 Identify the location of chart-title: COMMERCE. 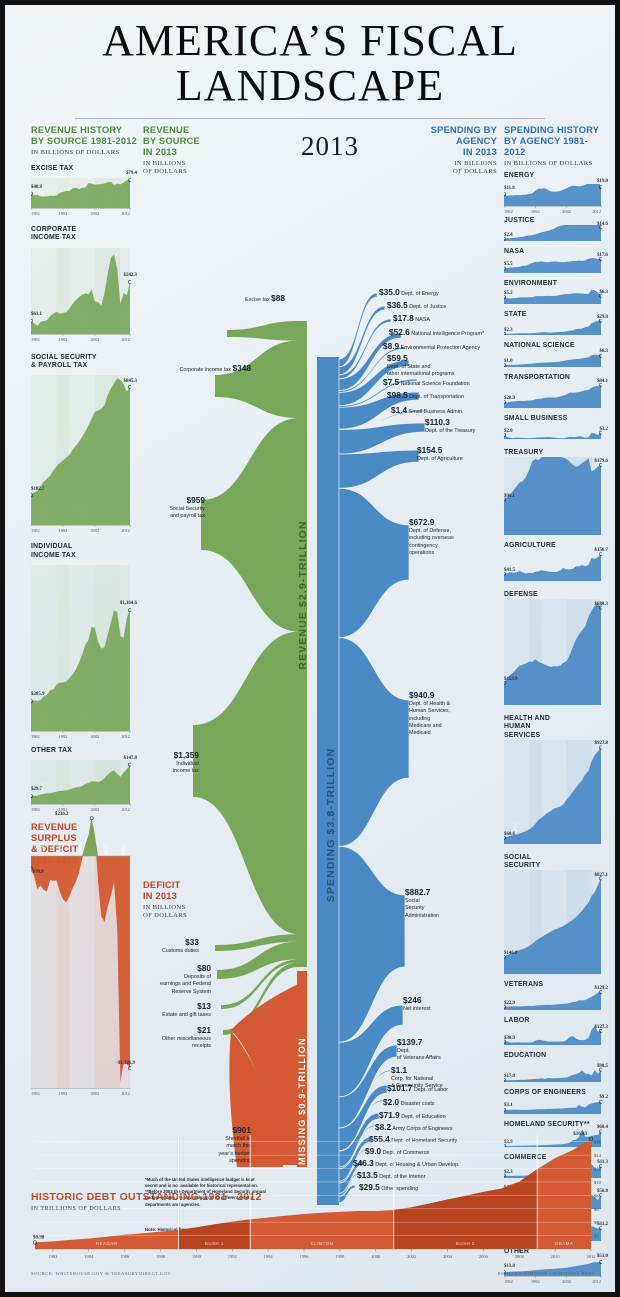
(525, 1157).